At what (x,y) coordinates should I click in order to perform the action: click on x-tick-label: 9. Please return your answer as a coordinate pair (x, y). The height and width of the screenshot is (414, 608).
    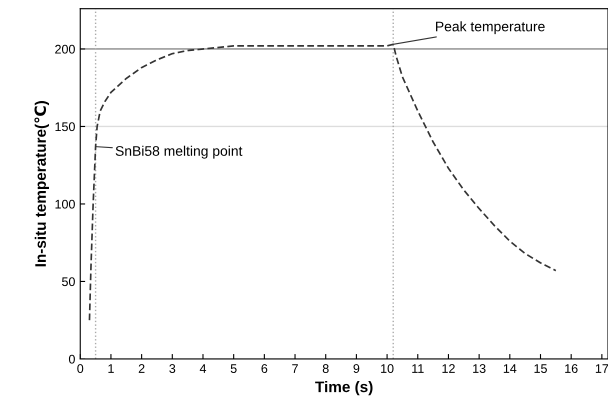
    Looking at the image, I should click on (357, 368).